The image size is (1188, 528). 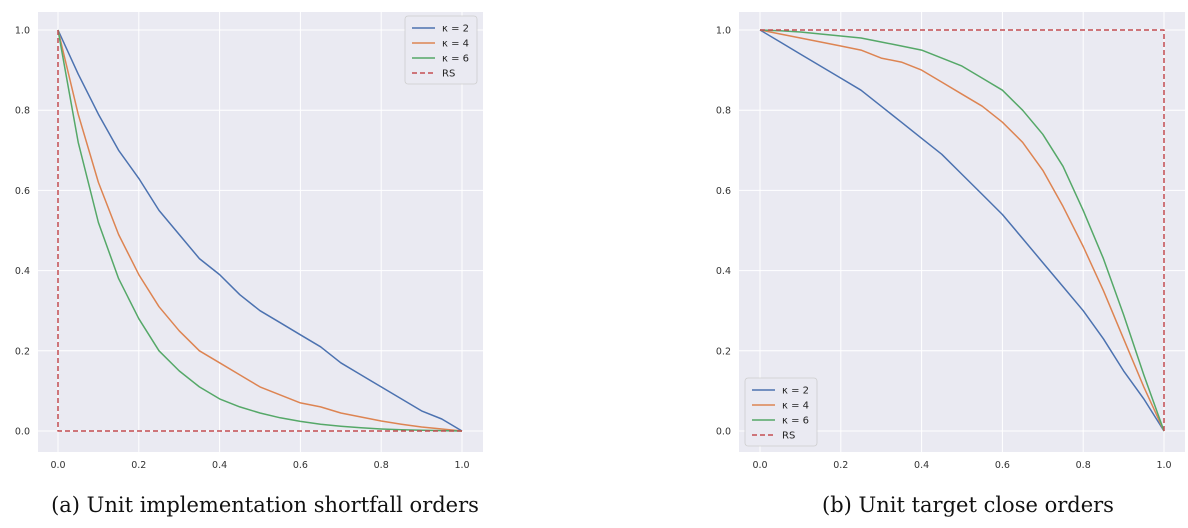 I want to click on figure-caption: (b) Unit target close orders, so click(x=968, y=505).